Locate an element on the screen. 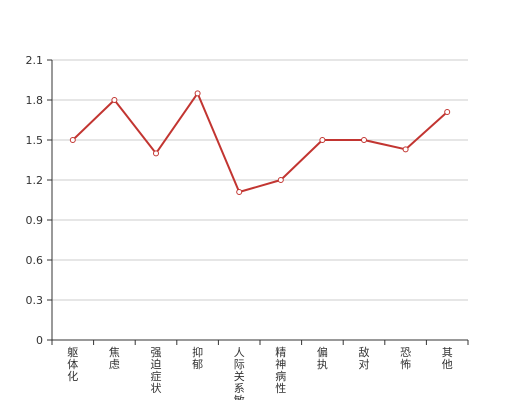 The width and height of the screenshot is (520, 400). x-tick-label: 精神病性 is located at coordinates (280, 370).